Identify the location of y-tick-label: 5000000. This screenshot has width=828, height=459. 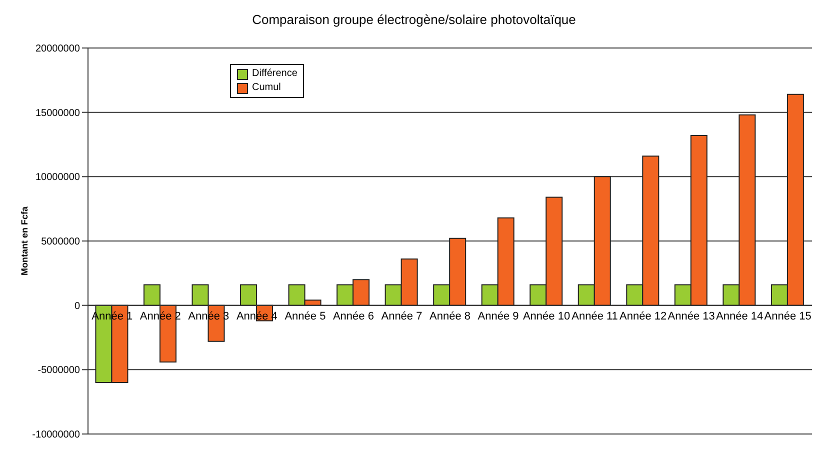
(60, 242).